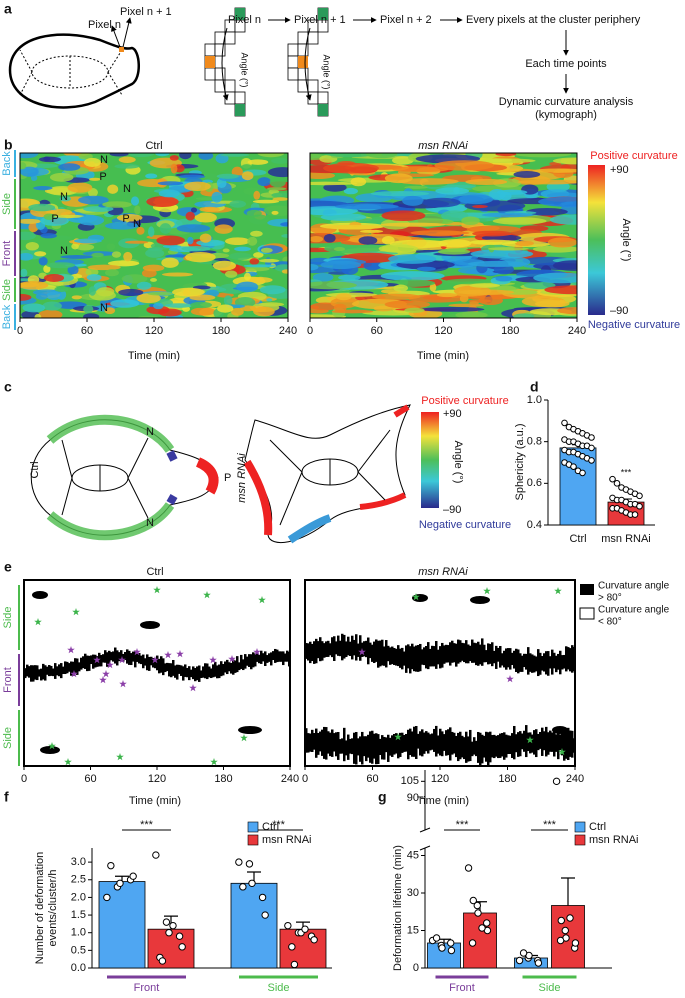  What do you see at coordinates (619, 311) in the screenshot?
I see `colorbar-label: –90` at bounding box center [619, 311].